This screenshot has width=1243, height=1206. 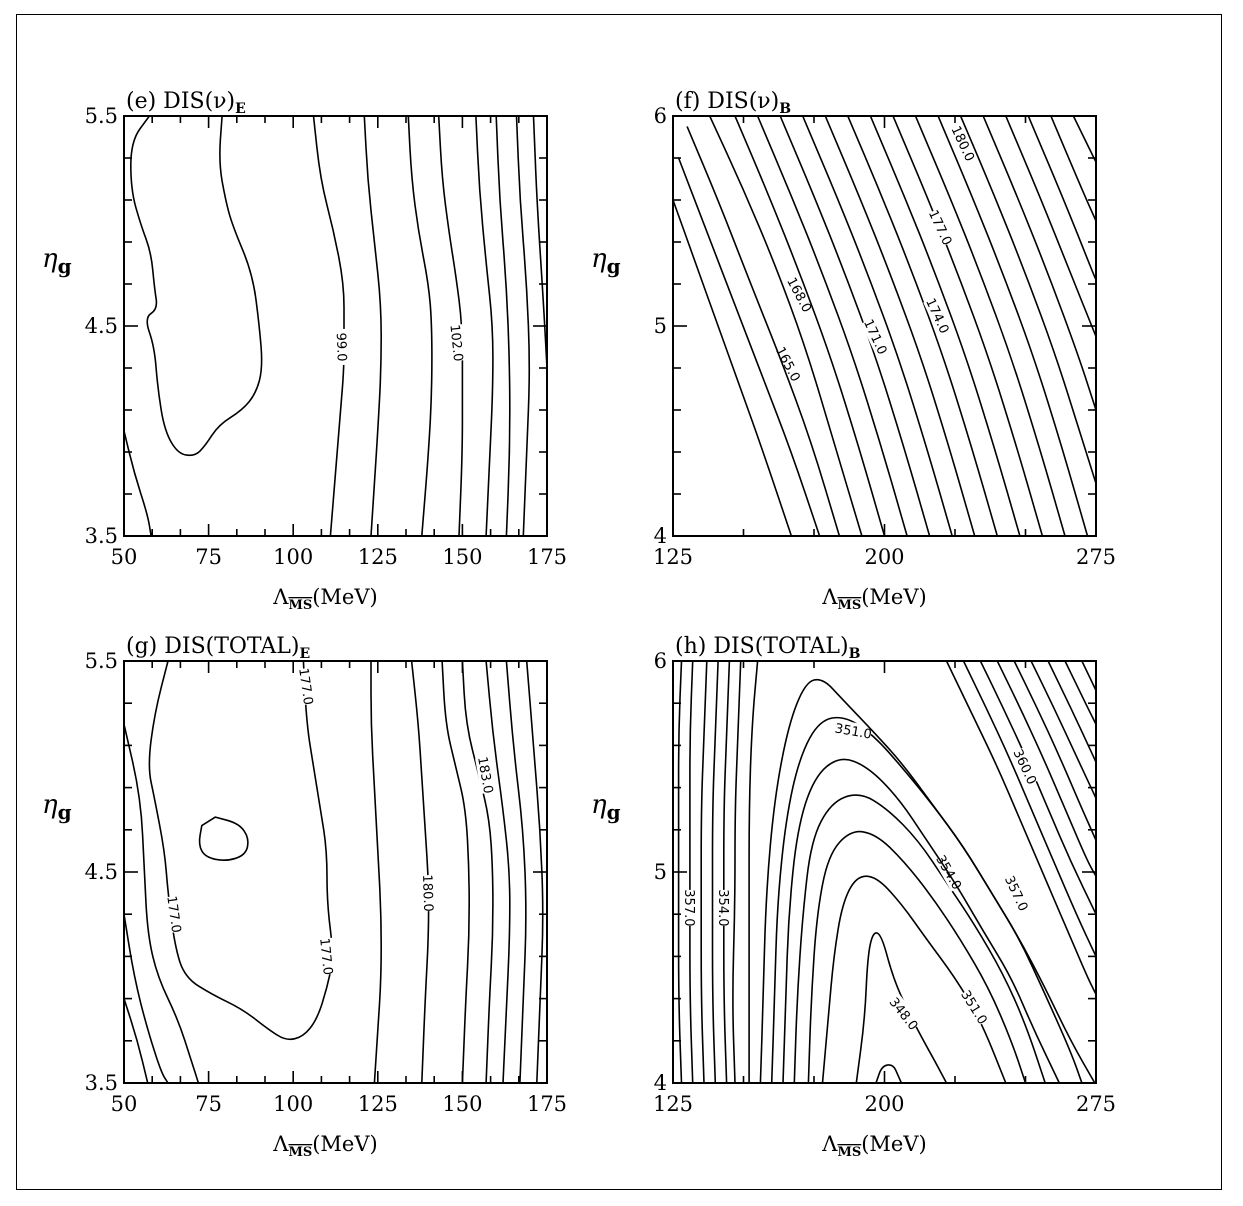 I want to click on contour-label-group: 174.0, so click(x=937, y=315).